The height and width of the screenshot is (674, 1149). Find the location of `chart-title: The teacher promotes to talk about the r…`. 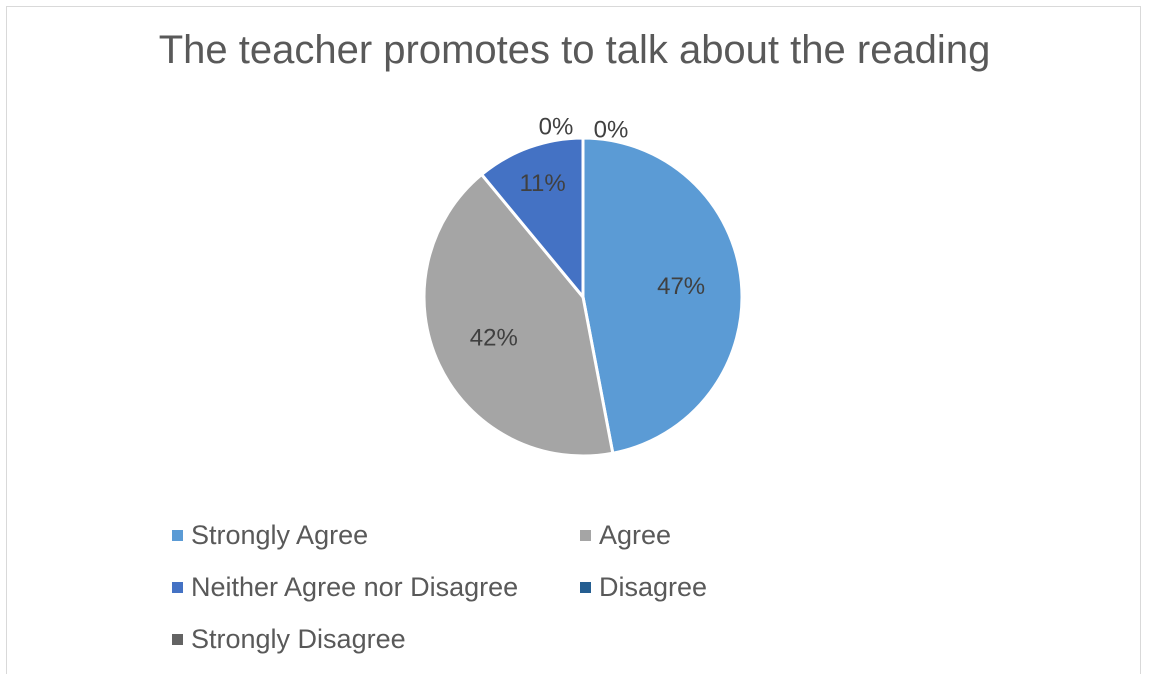

chart-title: The teacher promotes to talk about the r… is located at coordinates (574, 50).